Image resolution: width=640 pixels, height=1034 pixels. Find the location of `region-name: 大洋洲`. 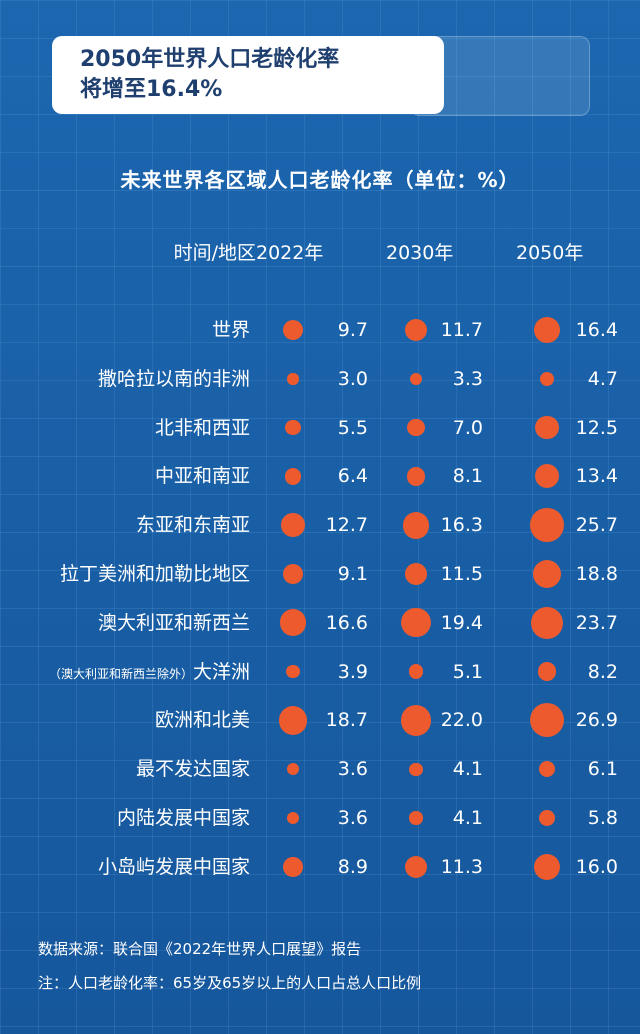

region-name: 大洋洲 is located at coordinates (221, 671).